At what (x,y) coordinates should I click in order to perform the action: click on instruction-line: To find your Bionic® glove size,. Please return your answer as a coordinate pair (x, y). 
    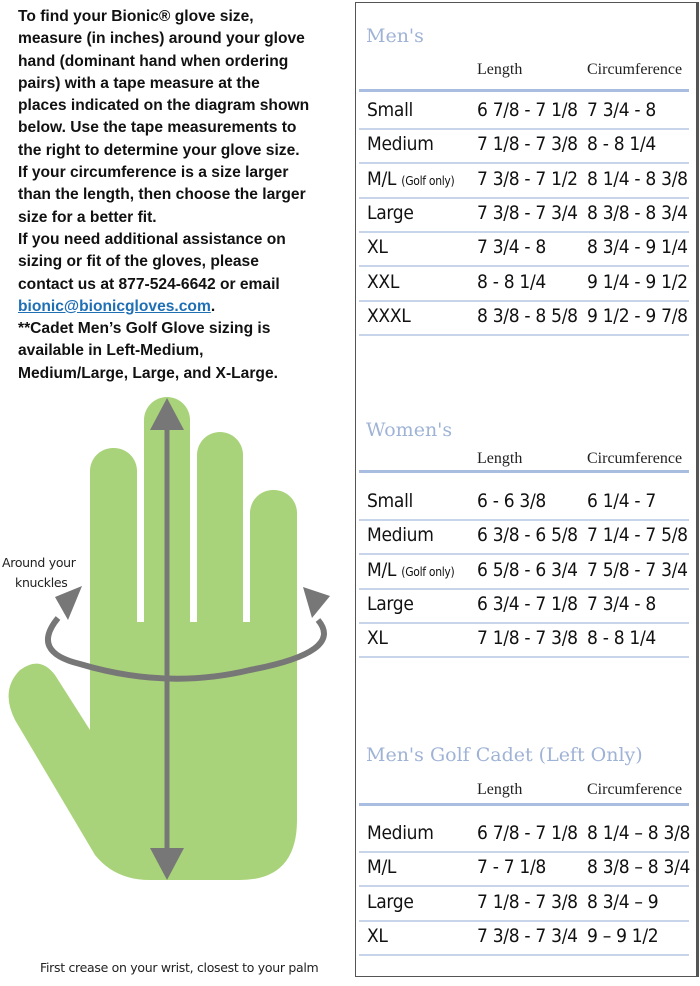
    Looking at the image, I should click on (136, 16).